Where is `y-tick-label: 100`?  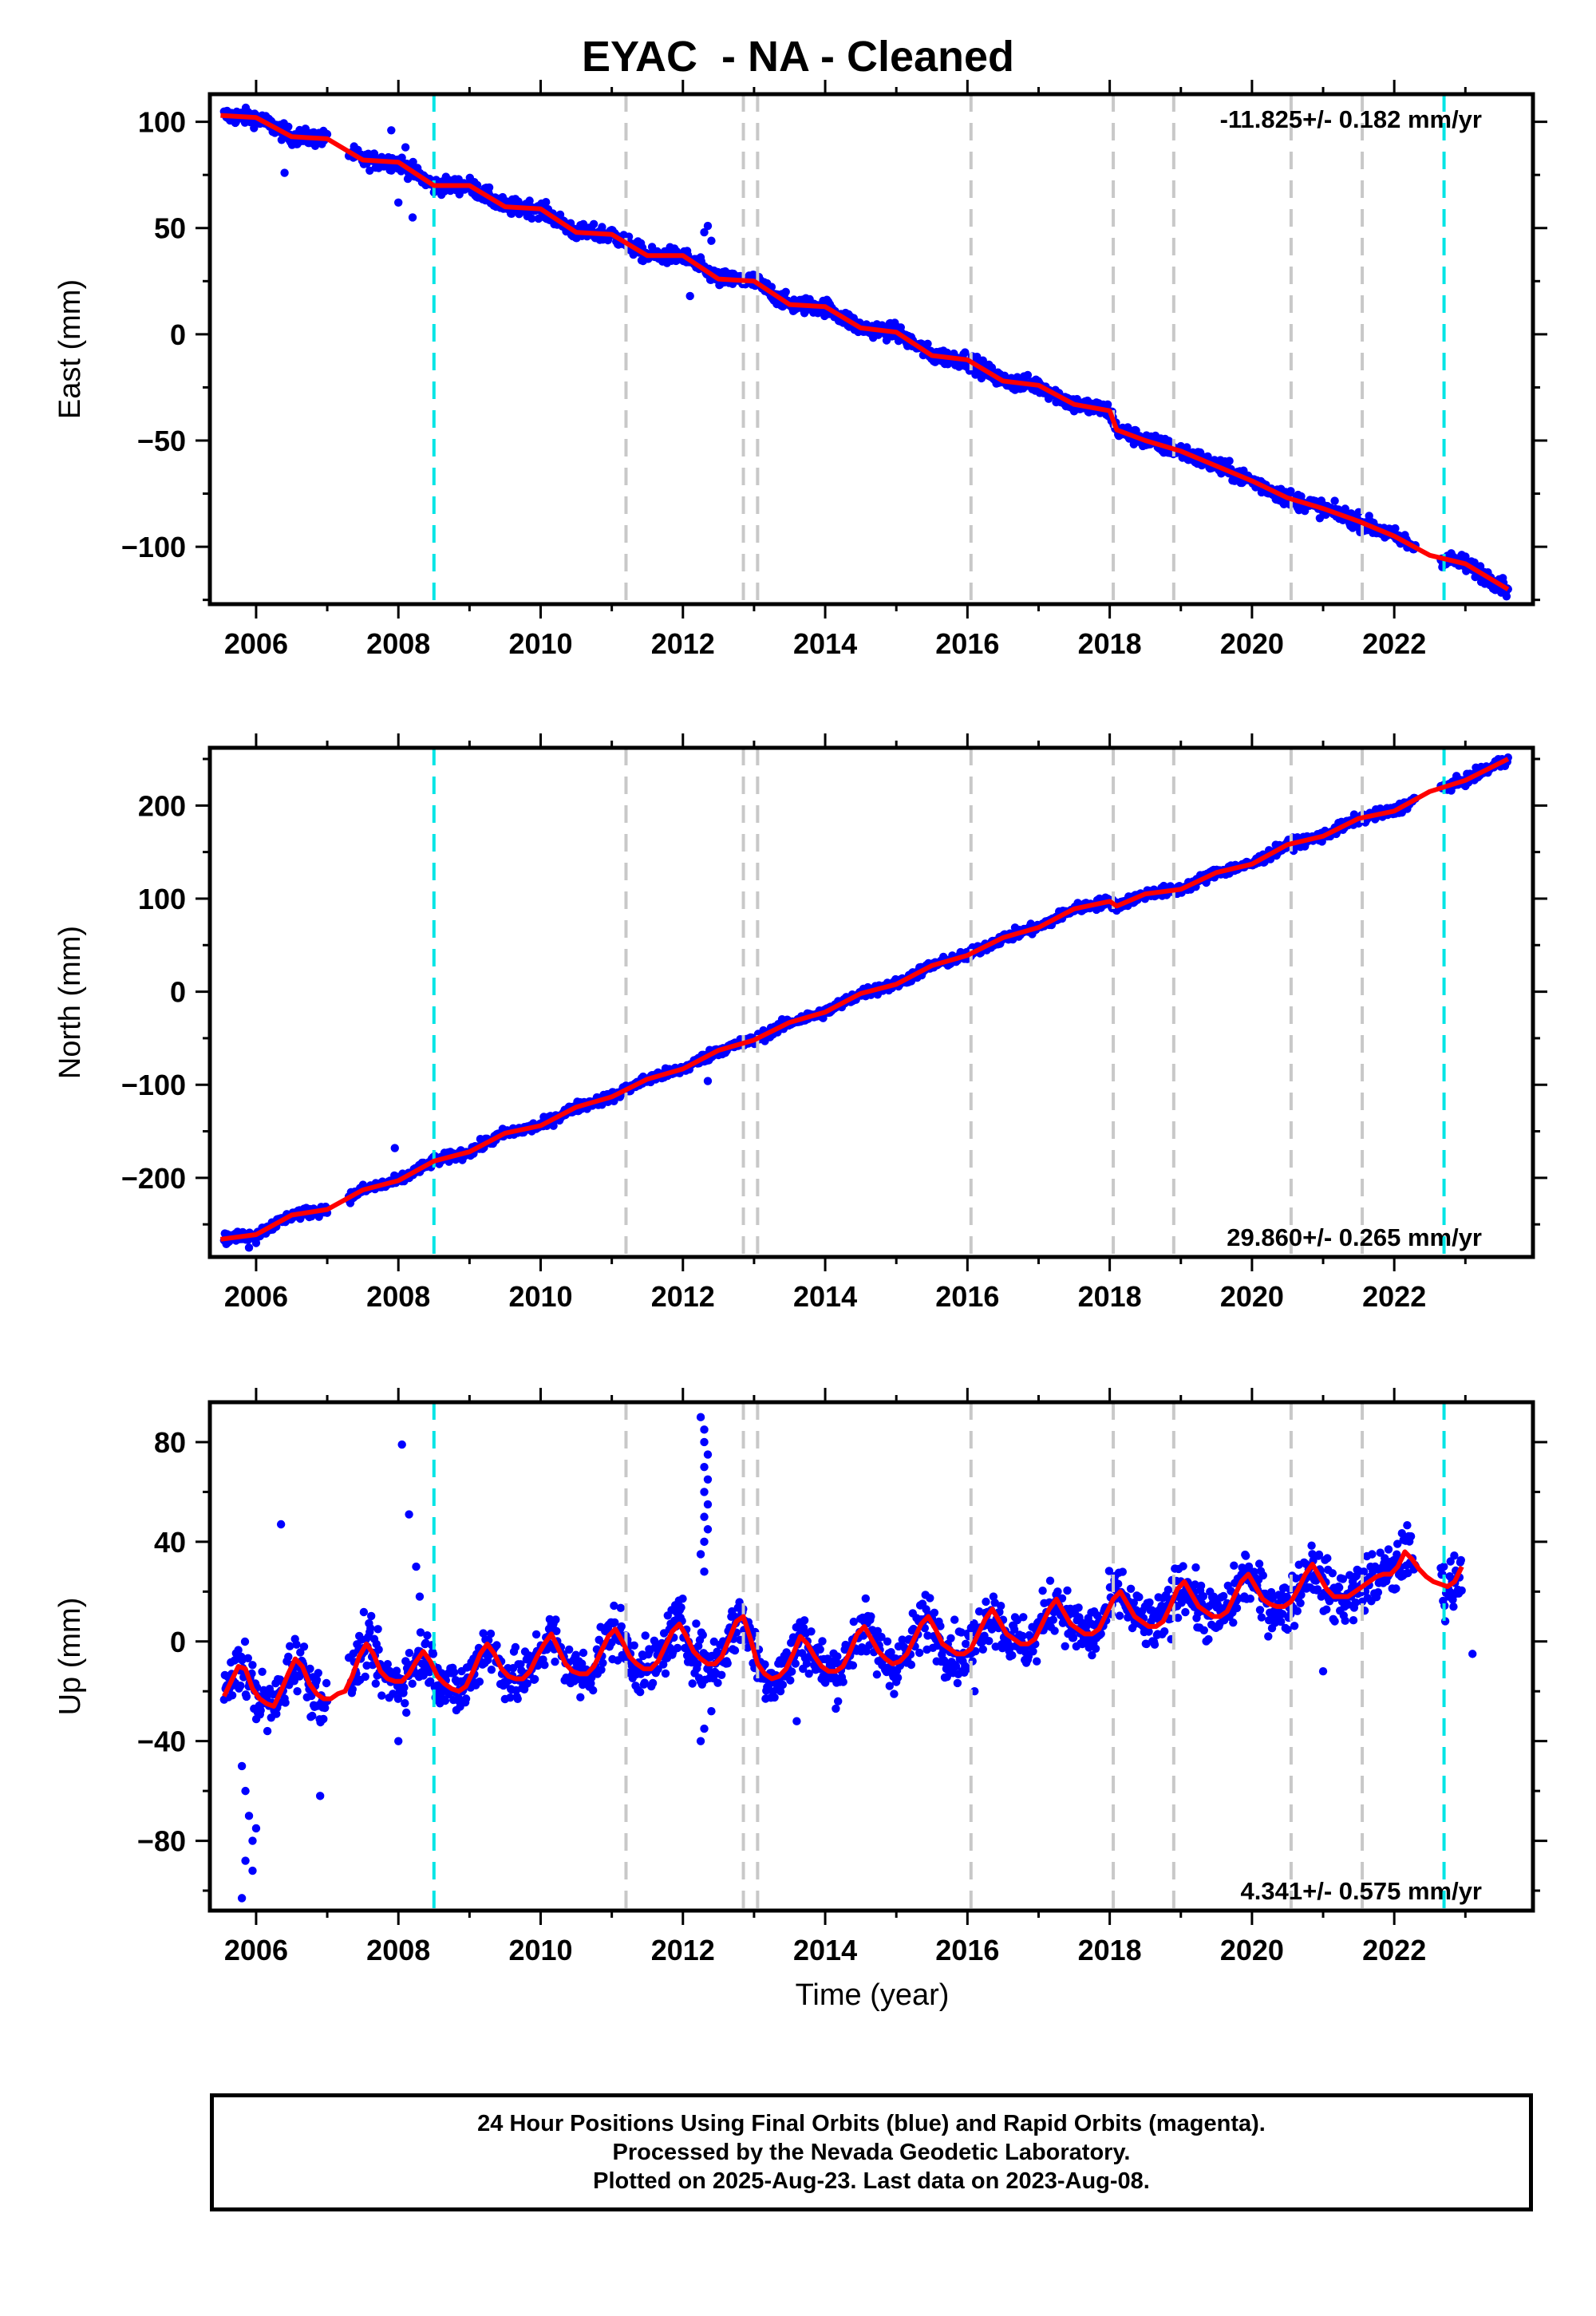
y-tick-label: 100 is located at coordinates (162, 899).